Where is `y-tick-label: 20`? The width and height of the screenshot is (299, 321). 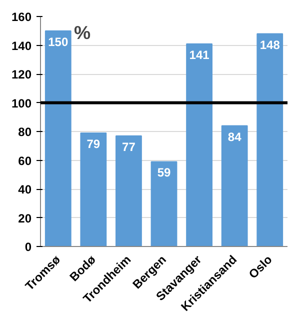 y-tick-label: 20 is located at coordinates (25, 218).